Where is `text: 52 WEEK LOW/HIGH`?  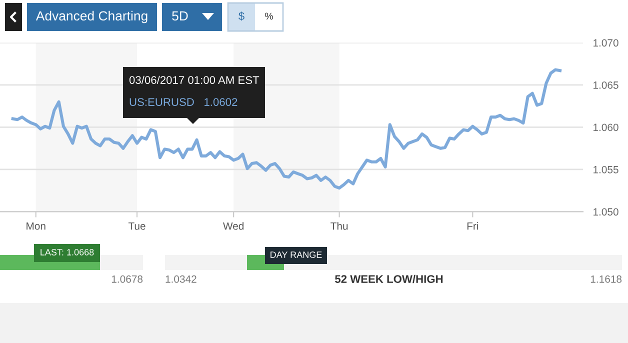 text: 52 WEEK LOW/HIGH is located at coordinates (389, 279).